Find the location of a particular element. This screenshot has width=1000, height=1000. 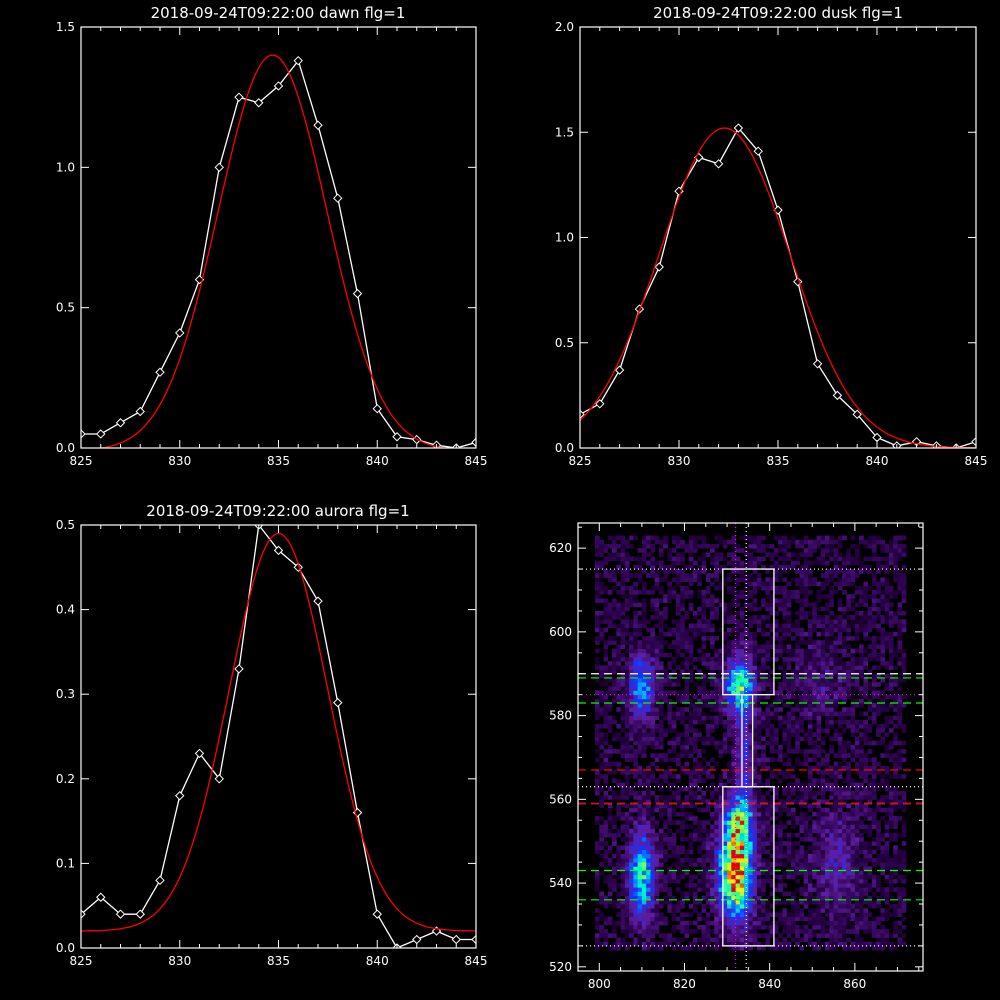

x-tick-label: 825 is located at coordinates (580, 461).